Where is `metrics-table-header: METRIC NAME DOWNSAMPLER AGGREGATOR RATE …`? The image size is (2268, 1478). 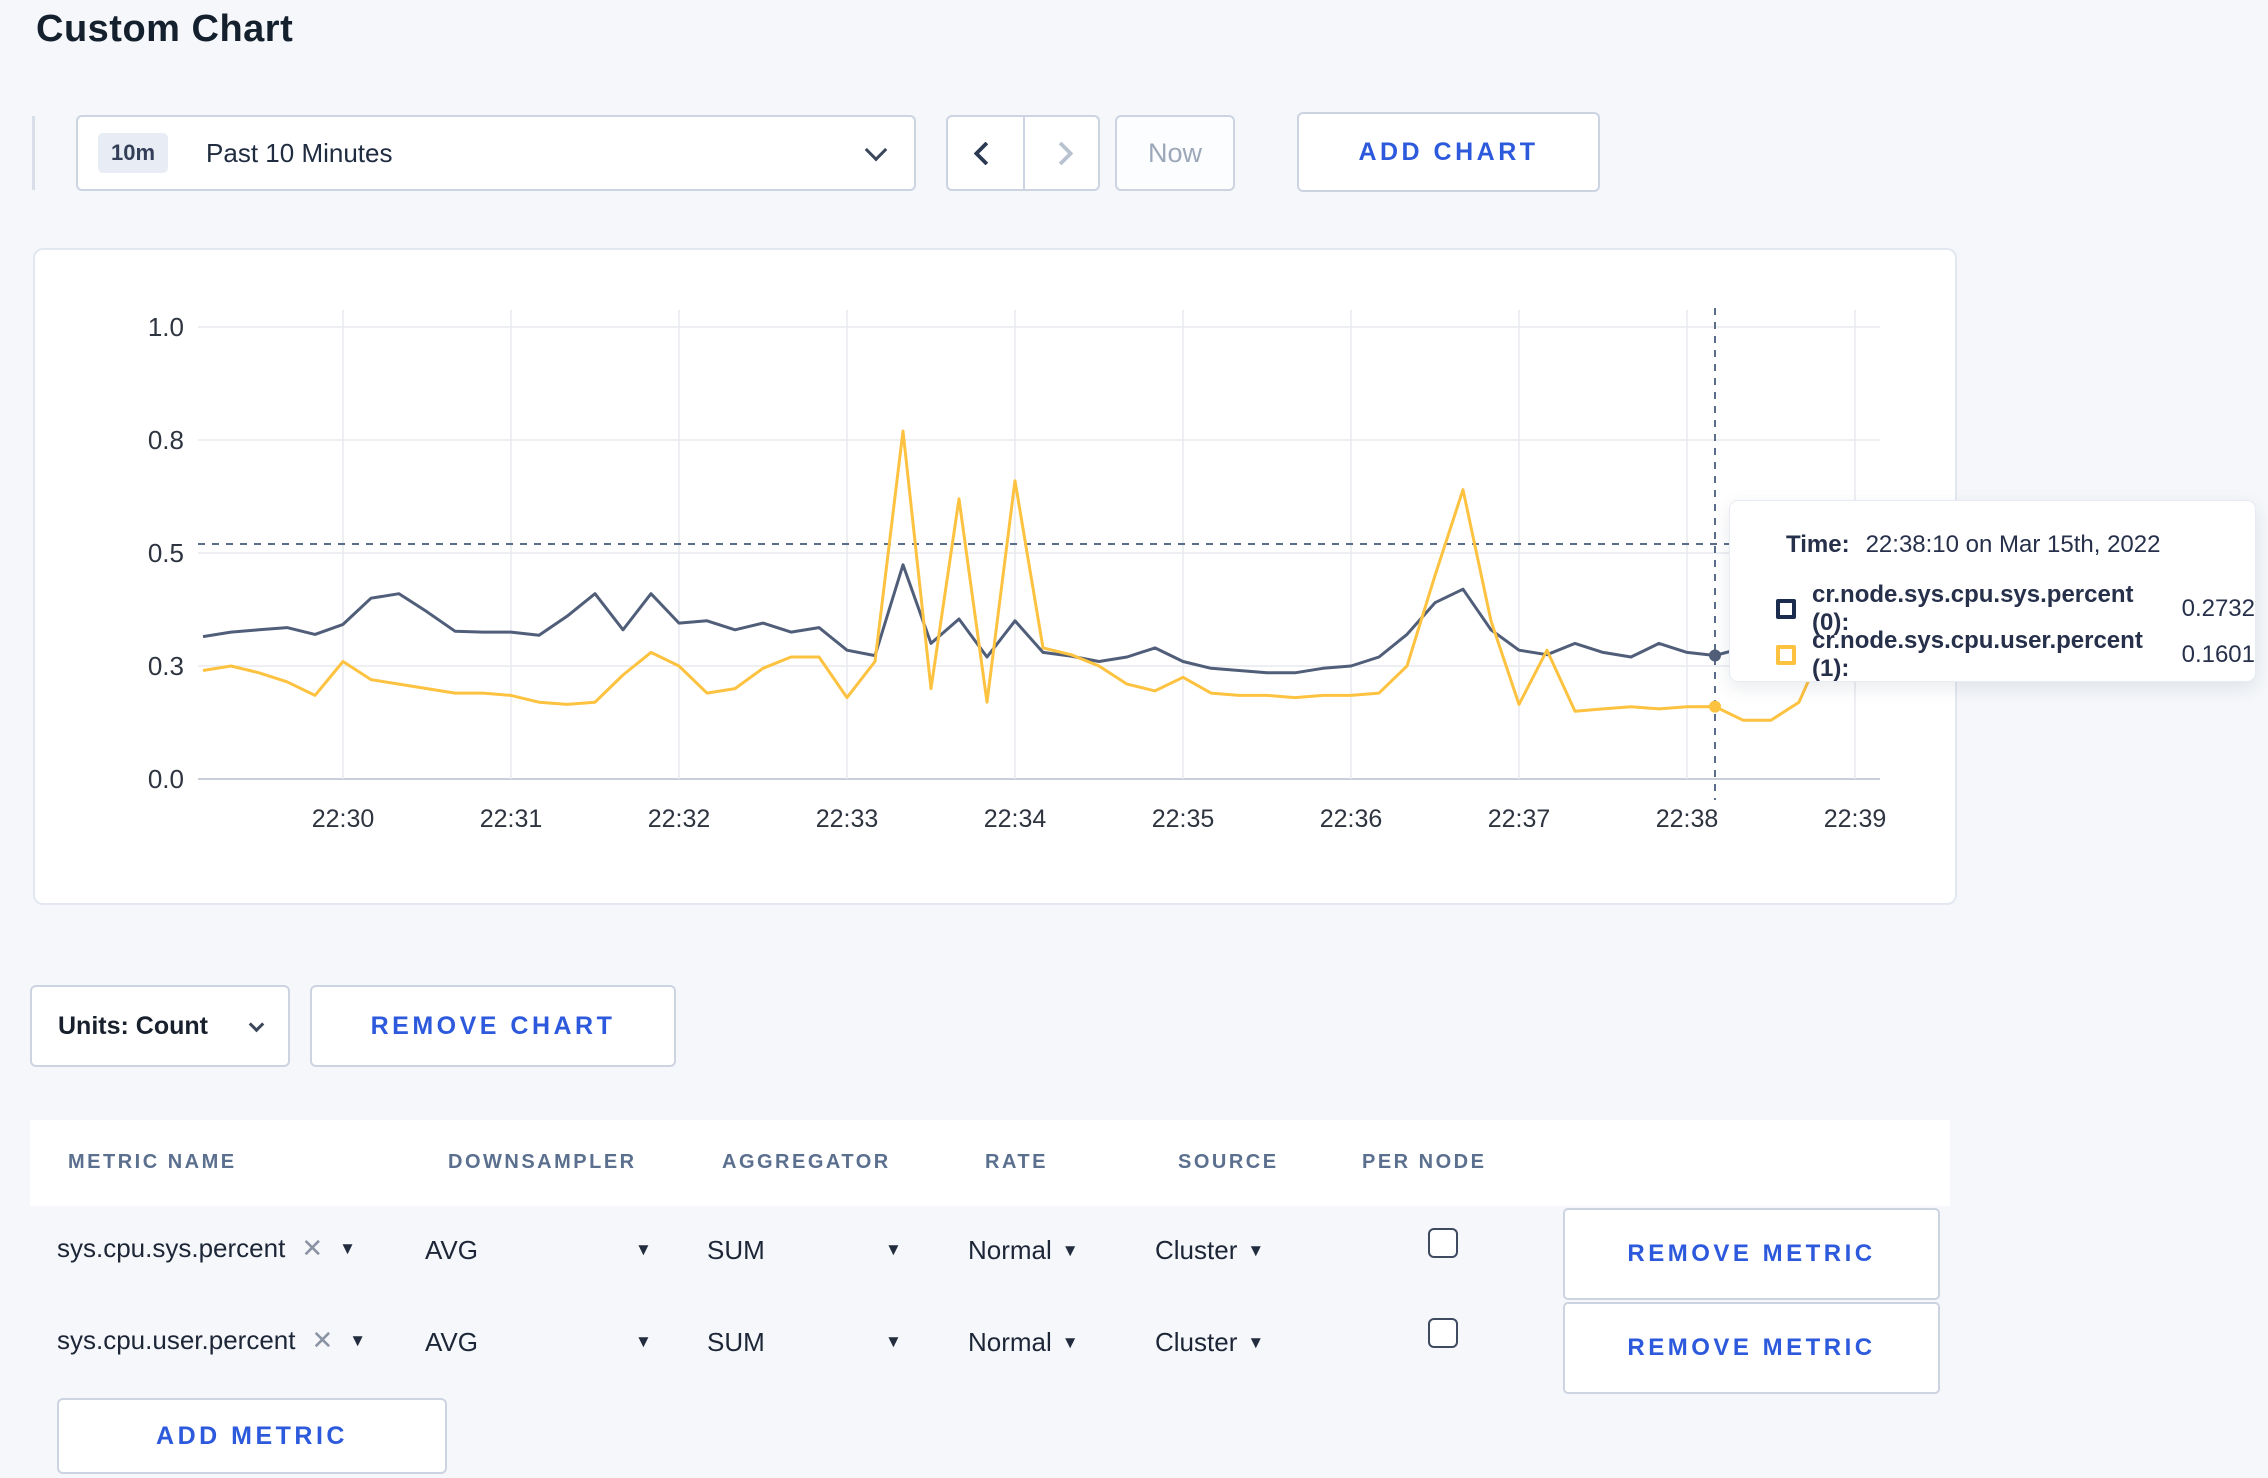
metrics-table-header: METRIC NAME DOWNSAMPLER AGGREGATOR RATE … is located at coordinates (990, 1163).